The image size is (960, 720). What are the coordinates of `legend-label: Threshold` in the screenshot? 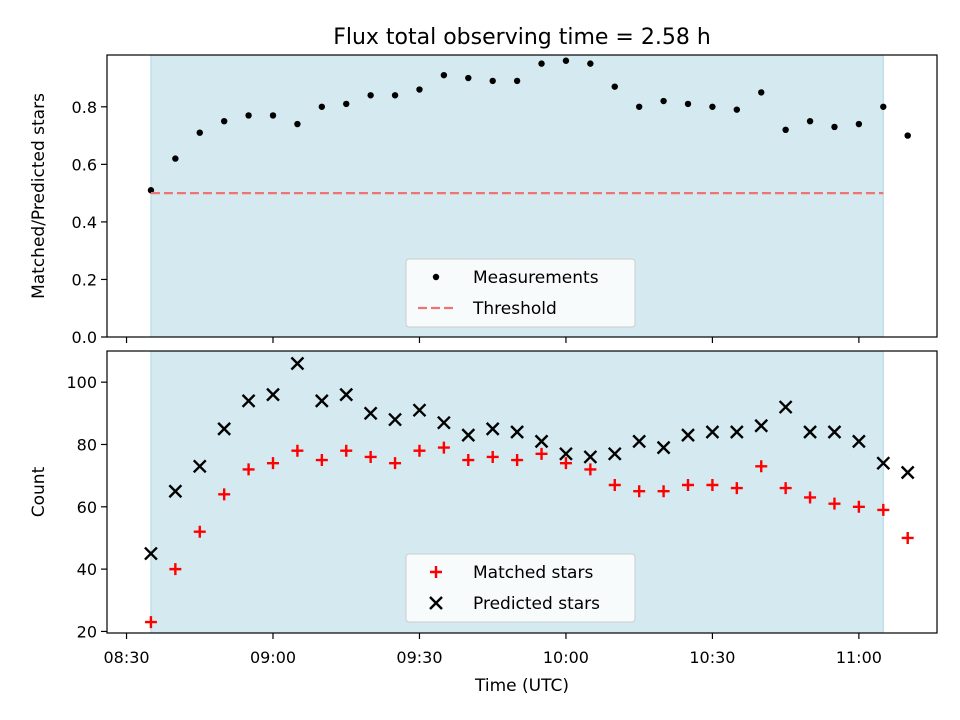 It's located at (514, 309).